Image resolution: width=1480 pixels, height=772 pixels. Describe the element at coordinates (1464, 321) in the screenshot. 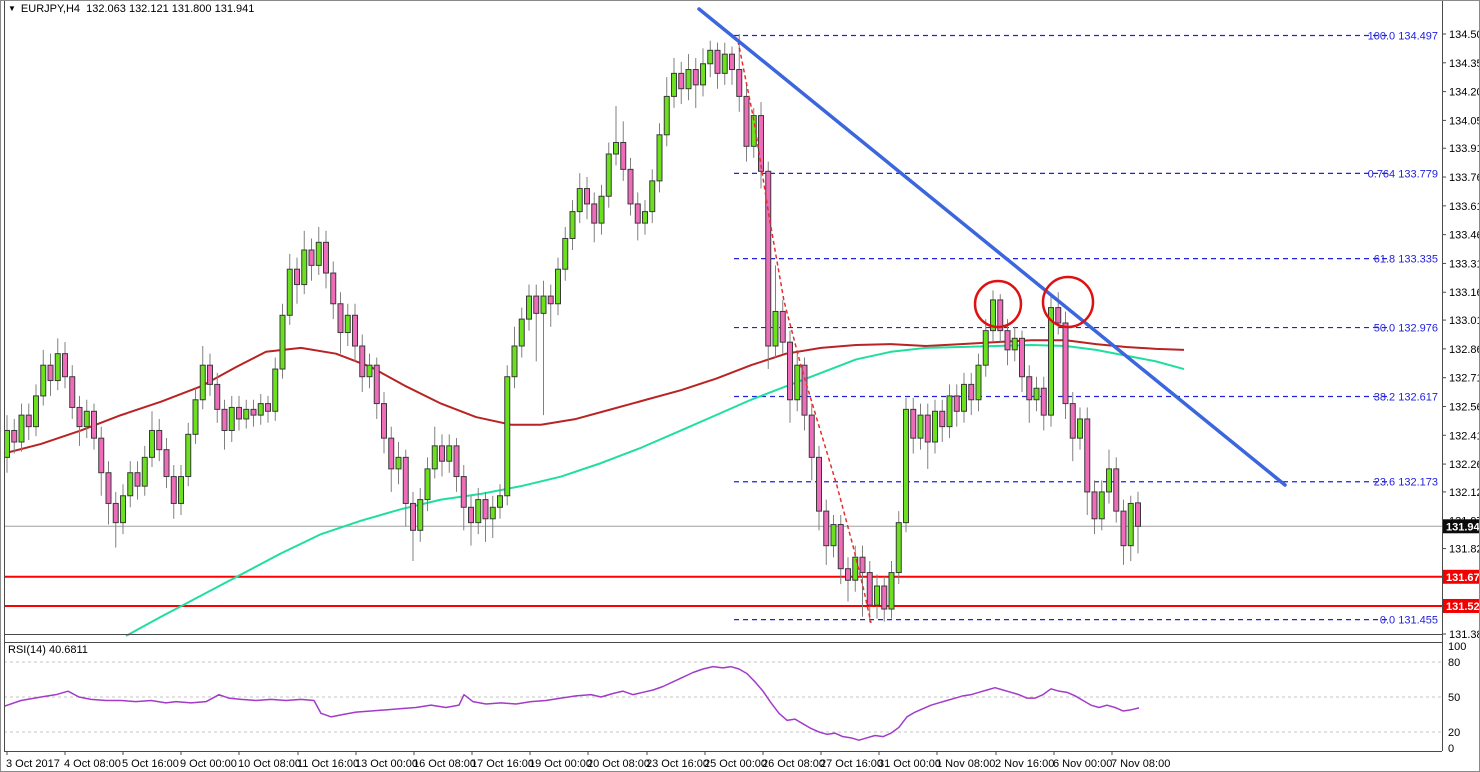

I see `price-tick-label: 133.015` at that location.